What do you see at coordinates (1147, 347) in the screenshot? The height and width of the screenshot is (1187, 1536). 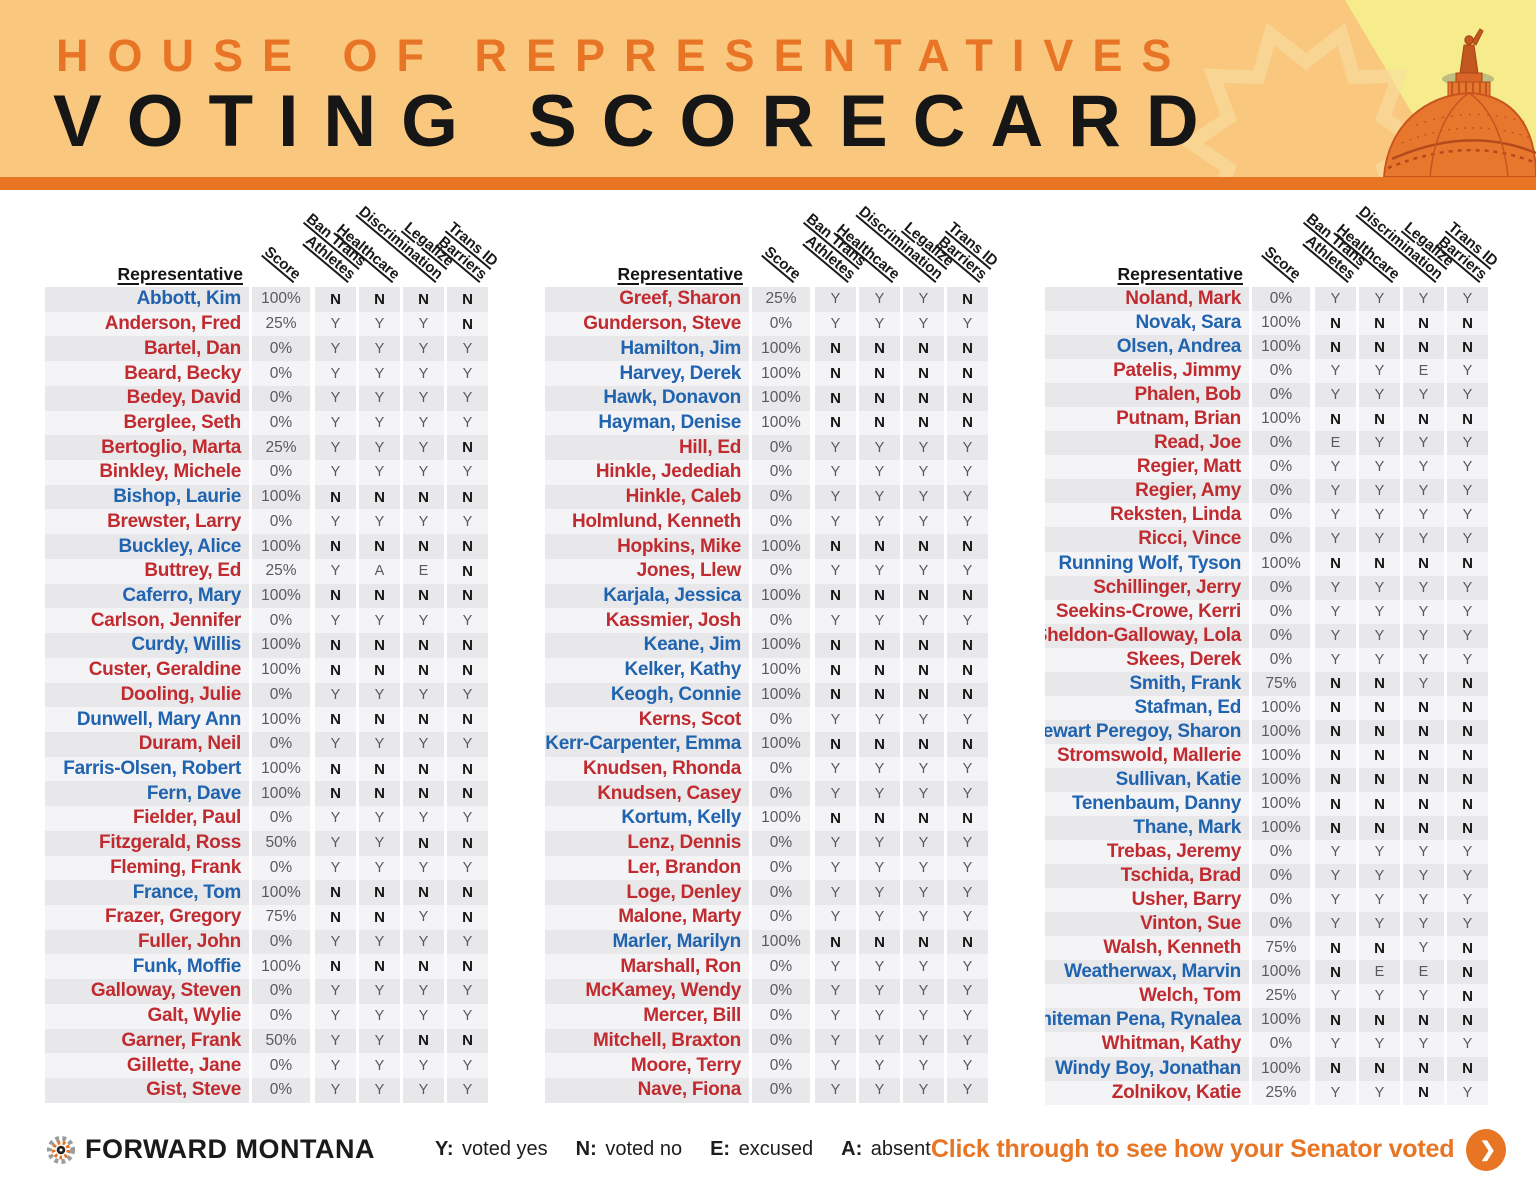 I see `representative-name: Olsen, Andrea` at bounding box center [1147, 347].